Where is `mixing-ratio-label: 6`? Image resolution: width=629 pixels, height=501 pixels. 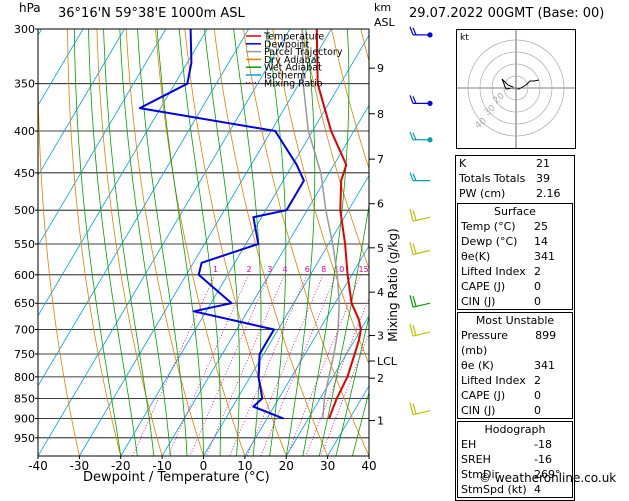
mixing-ratio-label: 6 is located at coordinates (307, 269).